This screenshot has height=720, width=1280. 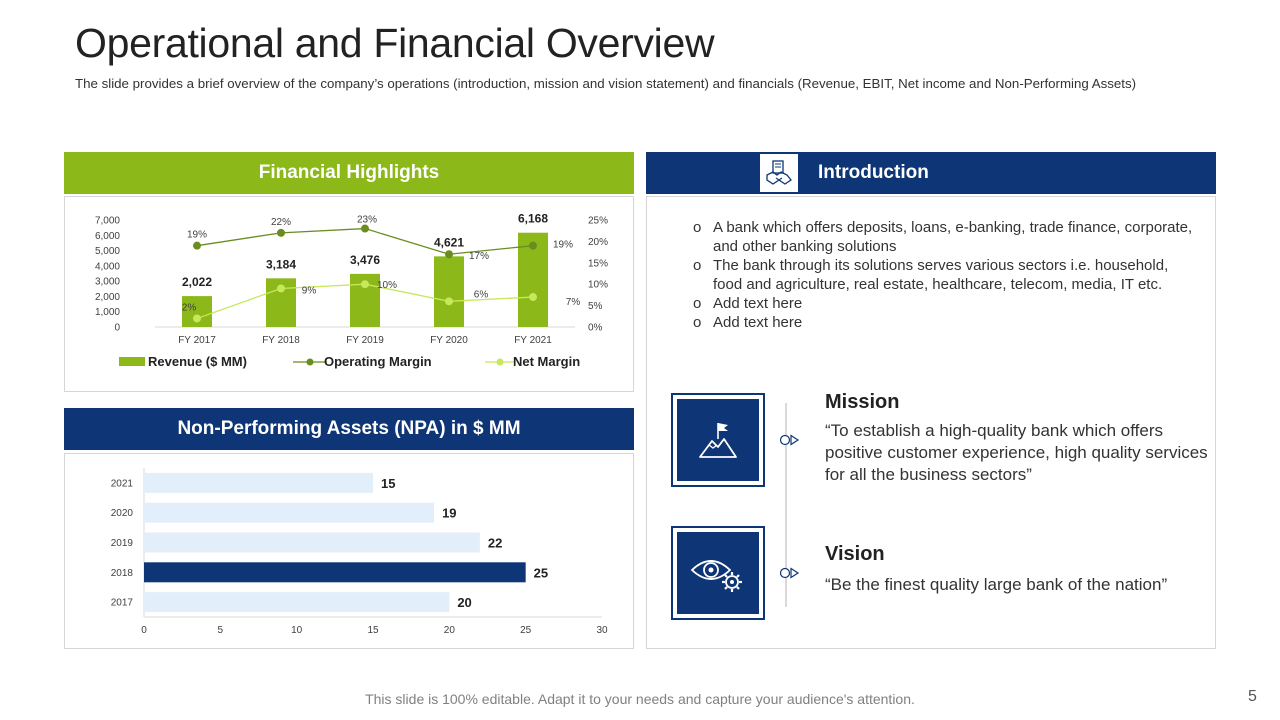 I want to click on financial-highlights-header: Financial Highlights, so click(x=349, y=173).